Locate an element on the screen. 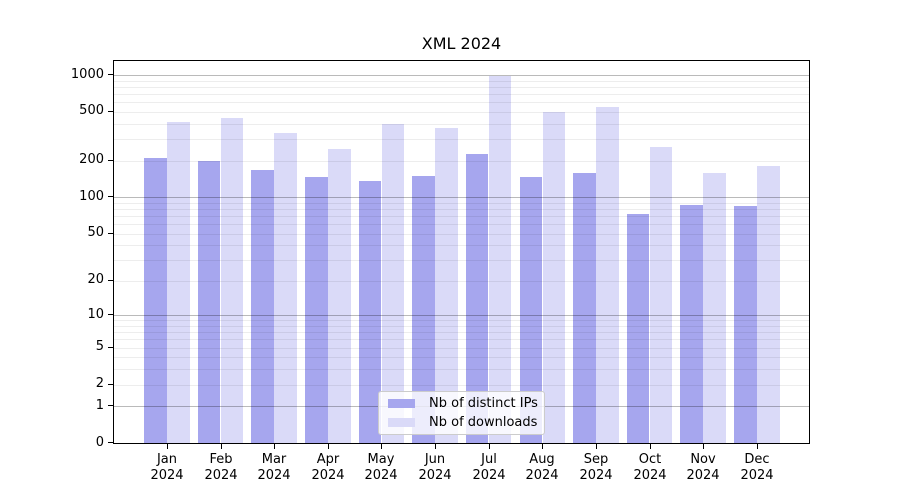 Image resolution: width=900 pixels, height=500 pixels. legend-item-downloads: Nb of downloads is located at coordinates (462, 422).